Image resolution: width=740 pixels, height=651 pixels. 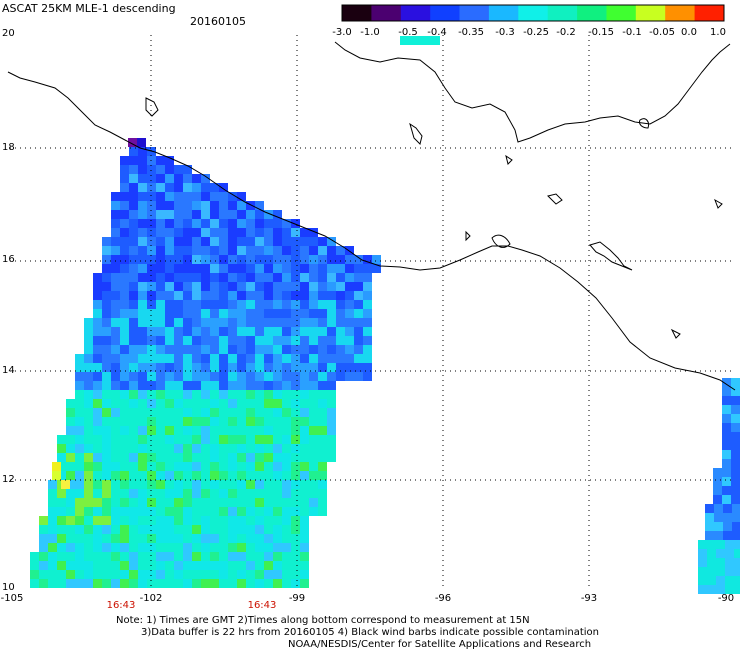 What do you see at coordinates (262, 605) in the screenshot?
I see `time-label: 16:43` at bounding box center [262, 605].